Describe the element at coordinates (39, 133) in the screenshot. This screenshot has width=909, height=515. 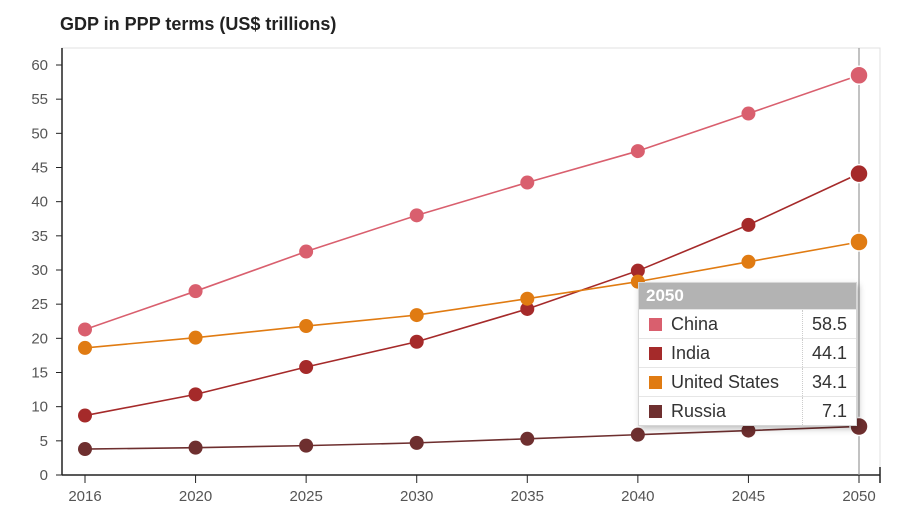
I see `y-tick-label: 50` at that location.